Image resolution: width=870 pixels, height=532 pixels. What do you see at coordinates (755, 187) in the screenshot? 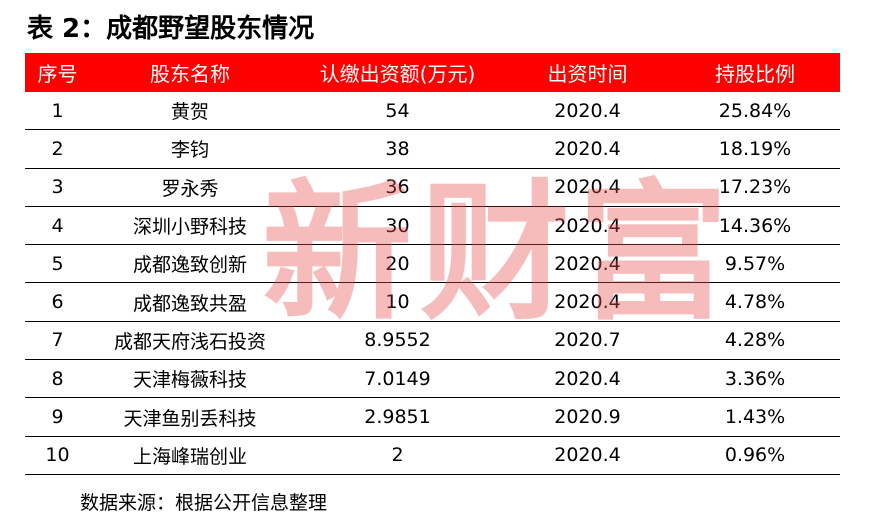
I see `cell-shareholding-ratio: 17.23%` at bounding box center [755, 187].